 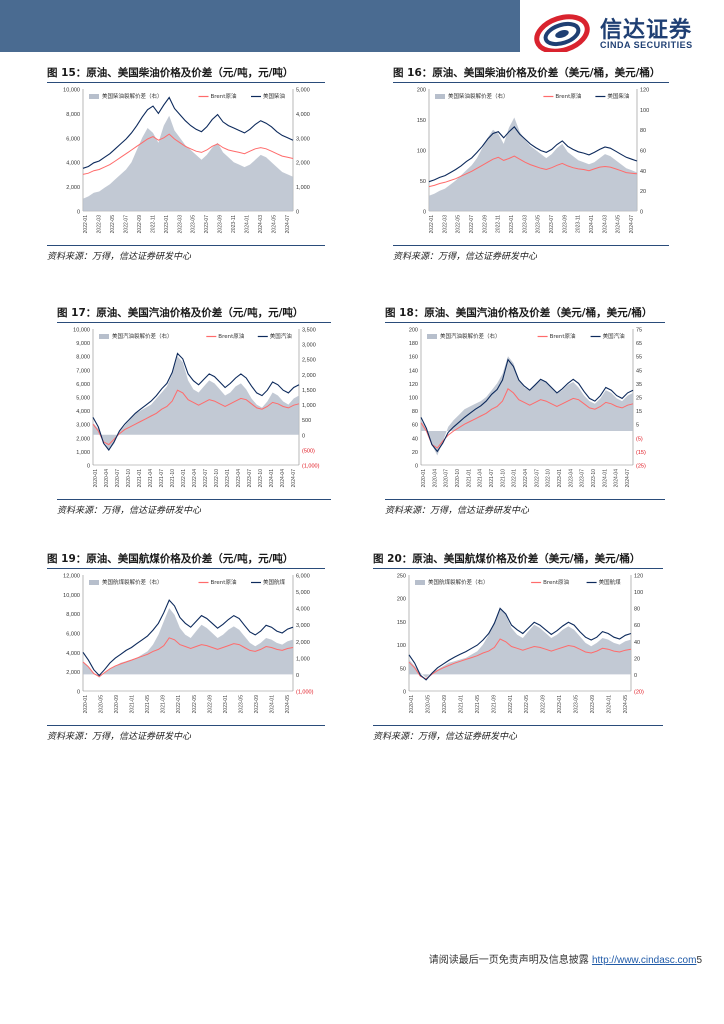 What do you see at coordinates (638, 577) in the screenshot?
I see `right-tick-label: 120` at bounding box center [638, 577].